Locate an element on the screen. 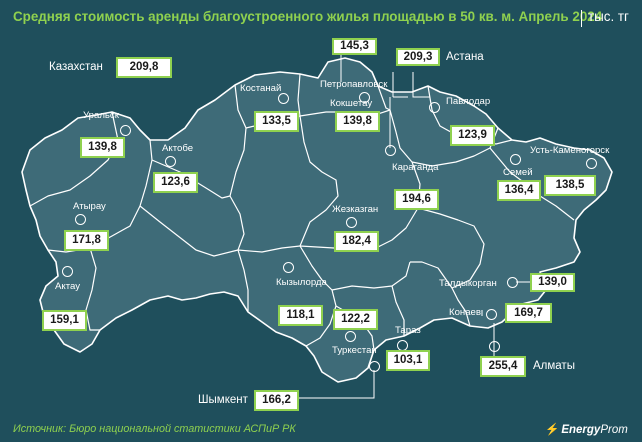  kazakhstan-label: Казахстан is located at coordinates (76, 67).